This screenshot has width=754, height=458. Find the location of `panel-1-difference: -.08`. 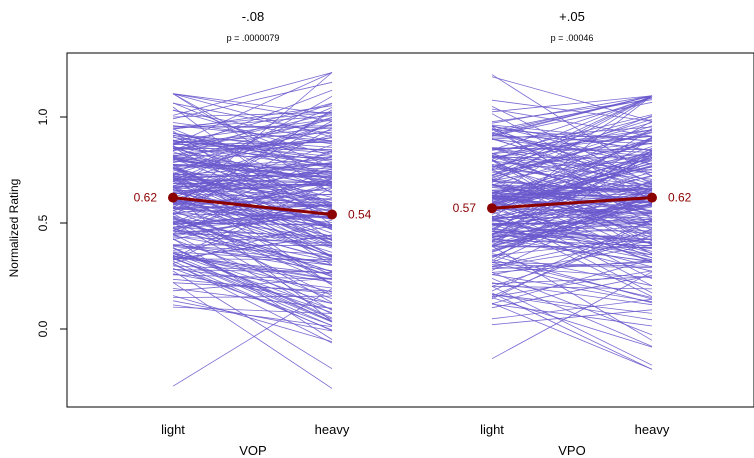

panel-1-difference: -.08 is located at coordinates (253, 16).